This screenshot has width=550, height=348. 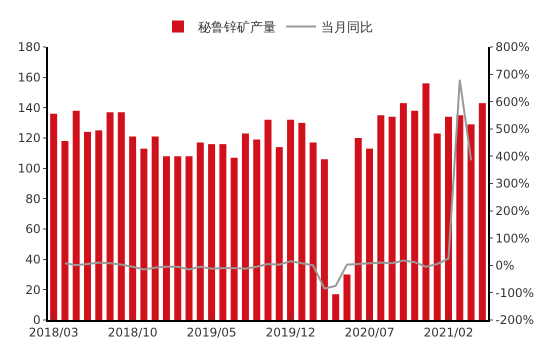 What do you see at coordinates (512, 101) in the screenshot?
I see `y2-tick-label: 600%` at bounding box center [512, 101].